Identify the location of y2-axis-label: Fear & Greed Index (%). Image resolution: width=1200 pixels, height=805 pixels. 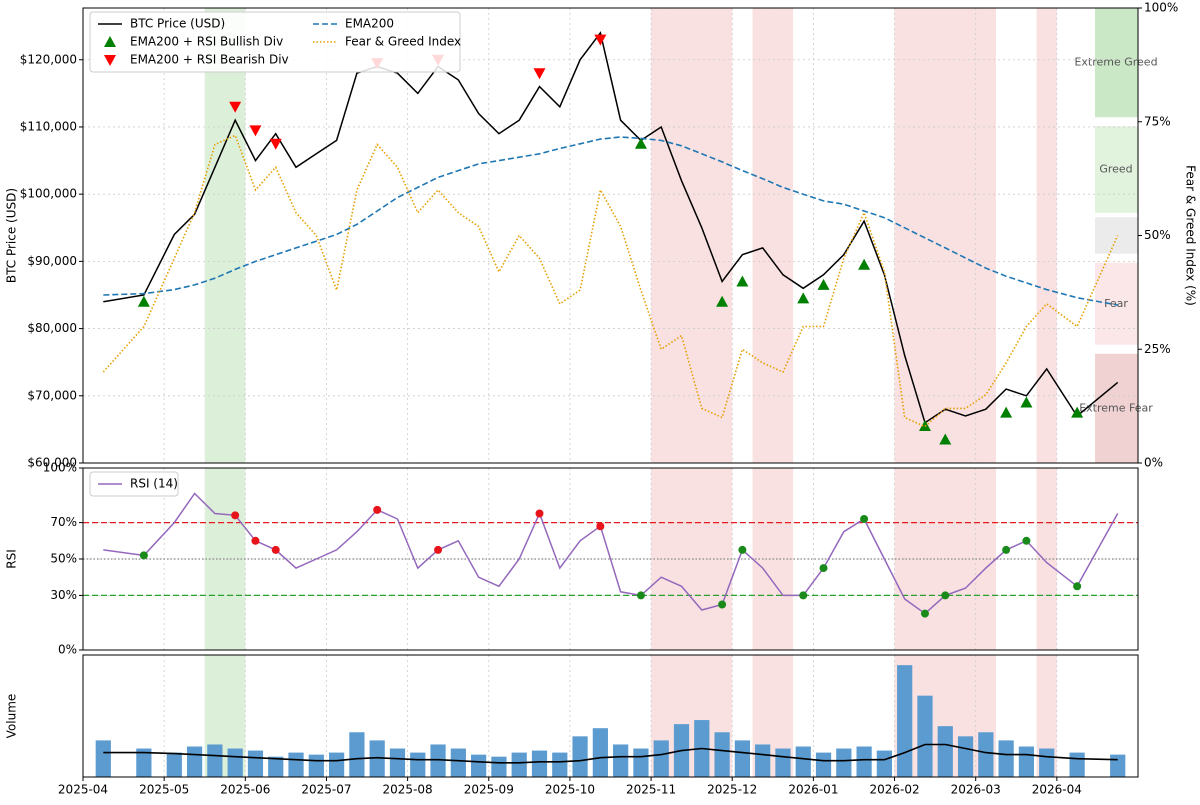
(1191, 235).